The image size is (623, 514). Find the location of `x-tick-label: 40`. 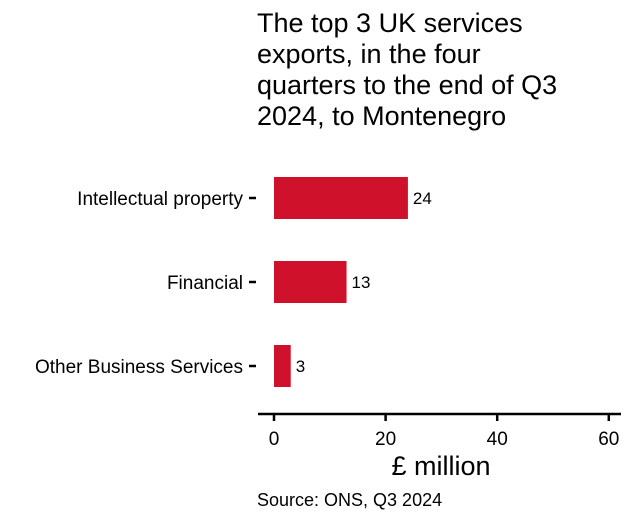

x-tick-label: 40 is located at coordinates (497, 439).